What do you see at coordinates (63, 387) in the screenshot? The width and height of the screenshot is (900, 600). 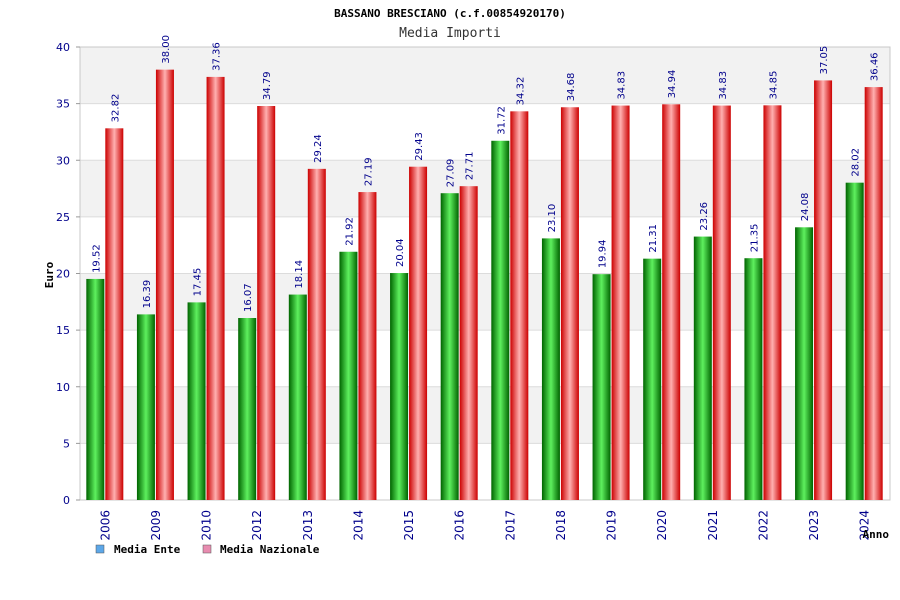 I see `y-tick-label: 10` at bounding box center [63, 387].